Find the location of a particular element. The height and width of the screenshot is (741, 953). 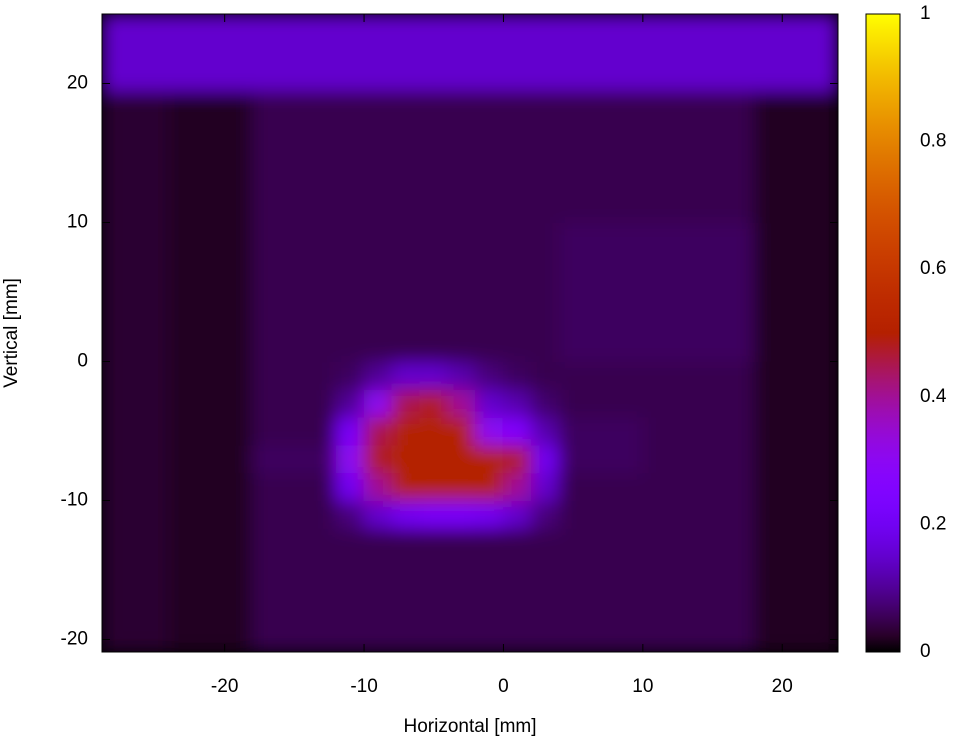

colorbar-tick-label: 0 is located at coordinates (925, 651).